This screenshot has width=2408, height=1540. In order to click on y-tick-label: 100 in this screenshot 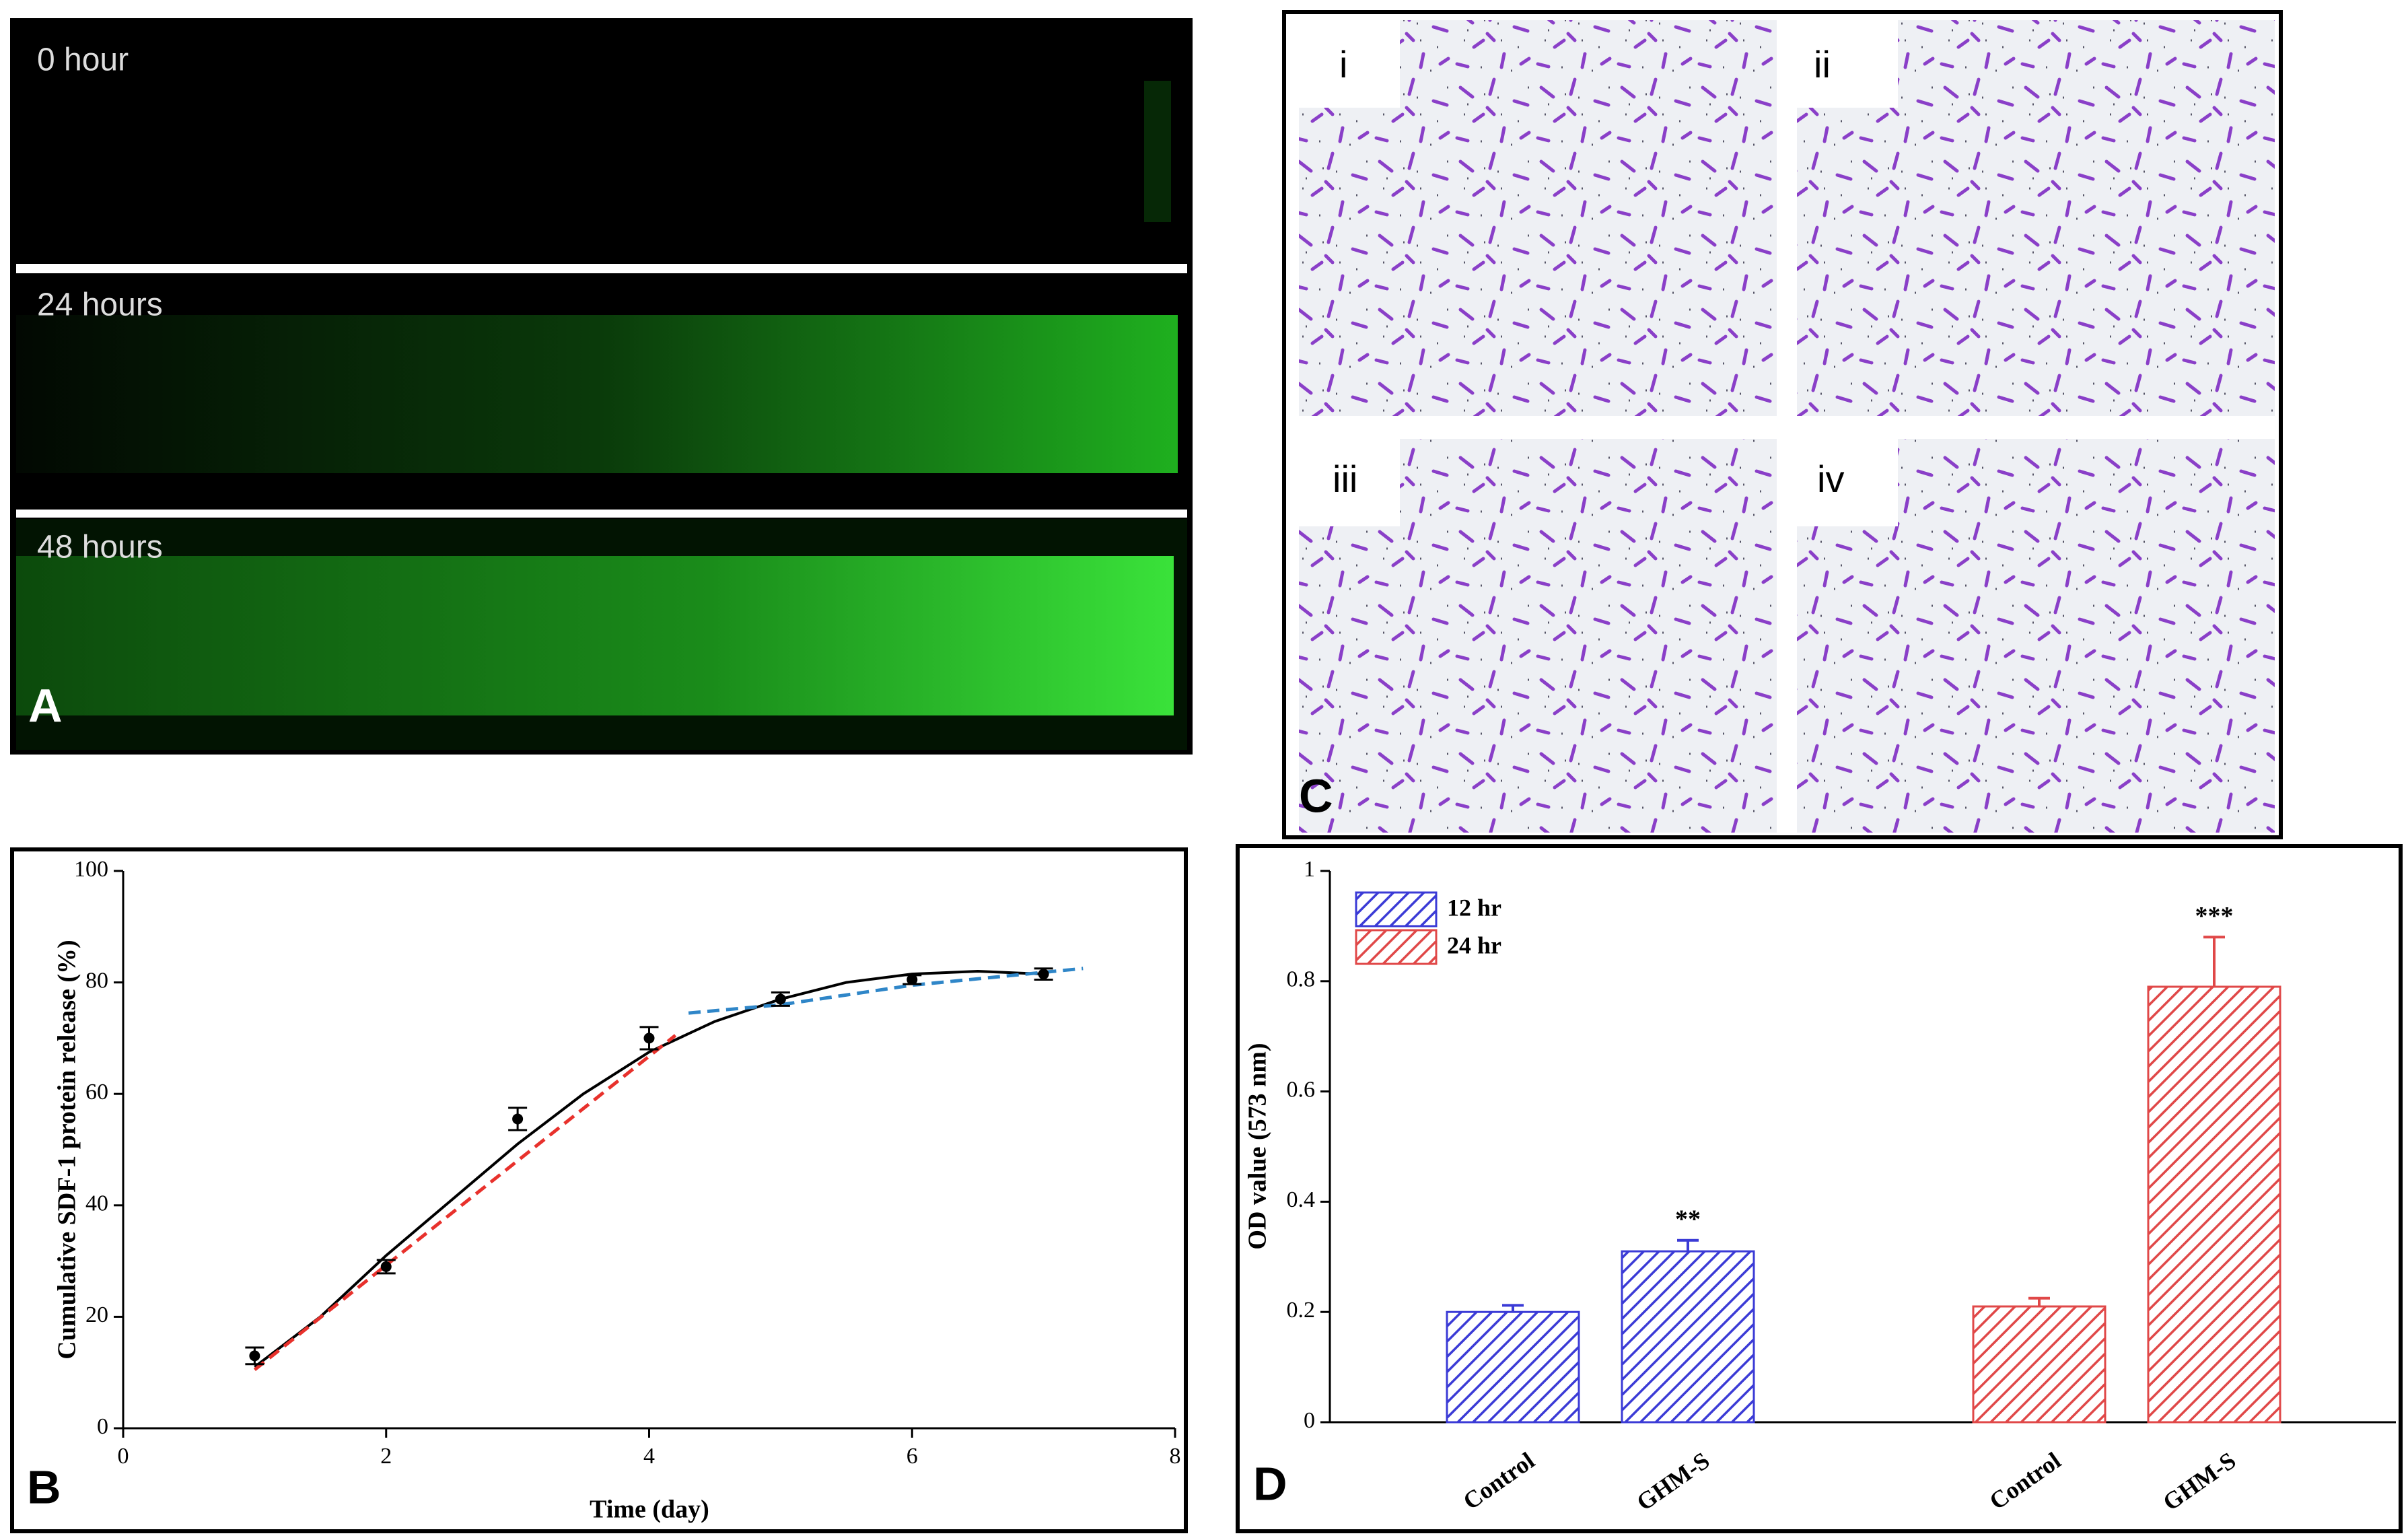, I will do `click(91, 870)`.